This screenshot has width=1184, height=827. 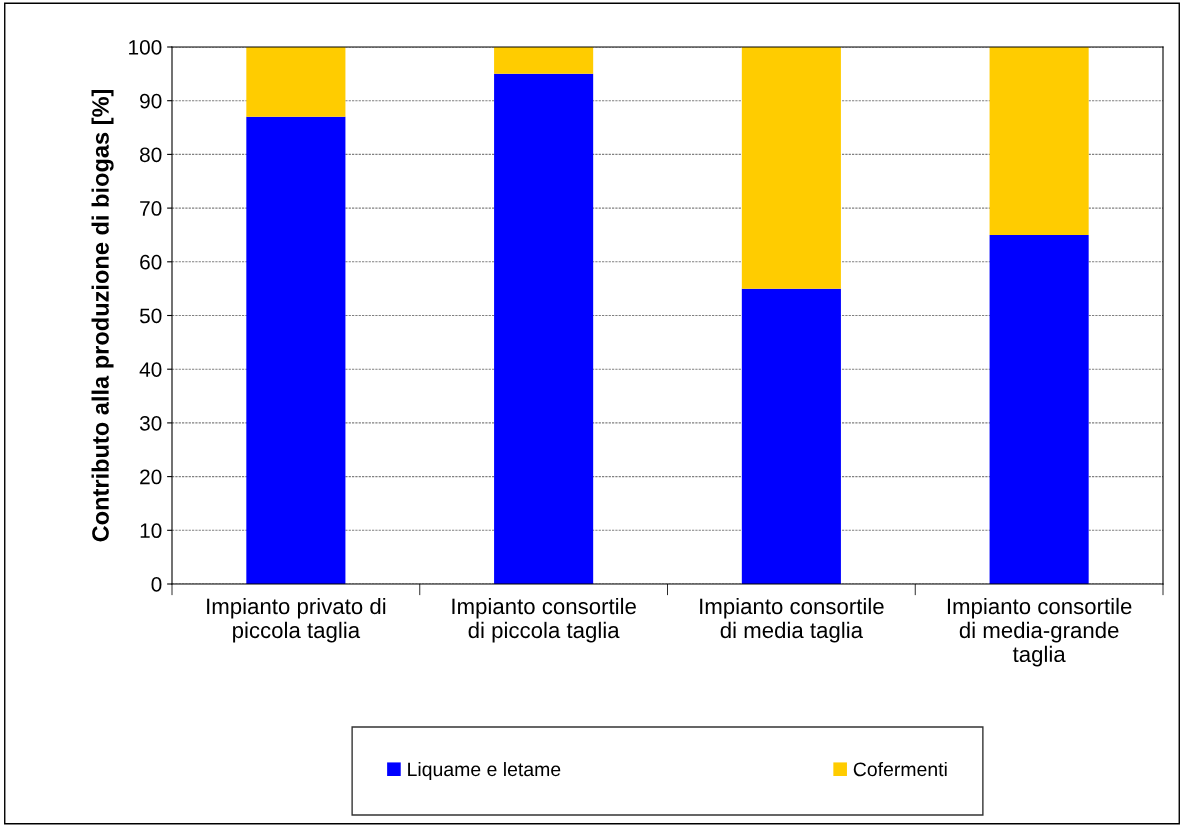 I want to click on y-tick-label: 0, so click(x=156, y=584).